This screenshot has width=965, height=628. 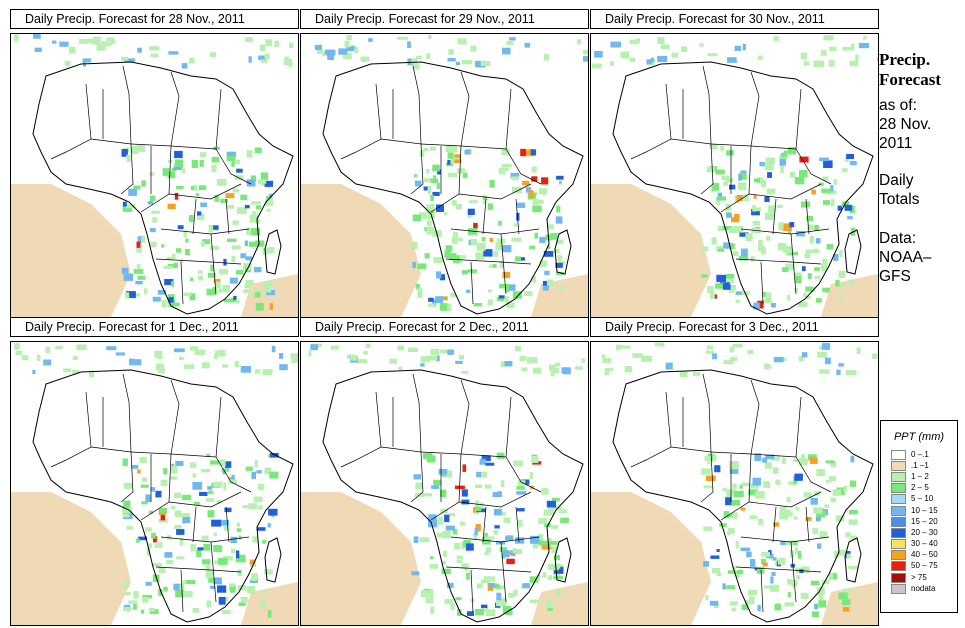 I want to click on panel-title: Daily Precip. Forecast for 28 Nov., 2011, so click(x=154, y=19).